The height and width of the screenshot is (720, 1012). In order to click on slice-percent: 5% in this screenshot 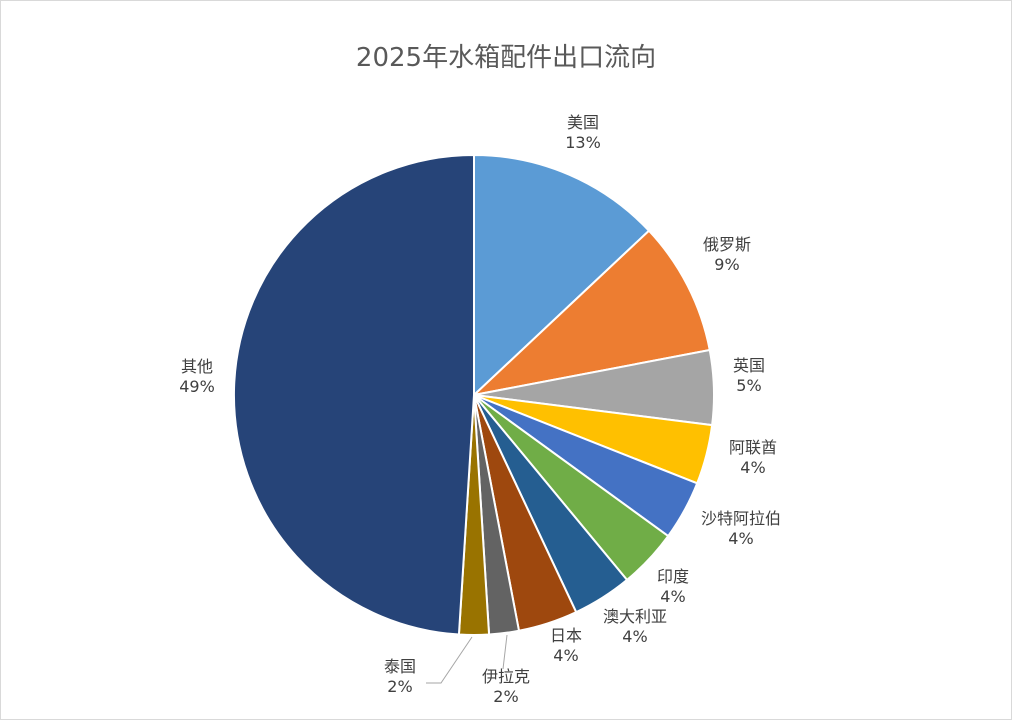, I will do `click(748, 385)`.